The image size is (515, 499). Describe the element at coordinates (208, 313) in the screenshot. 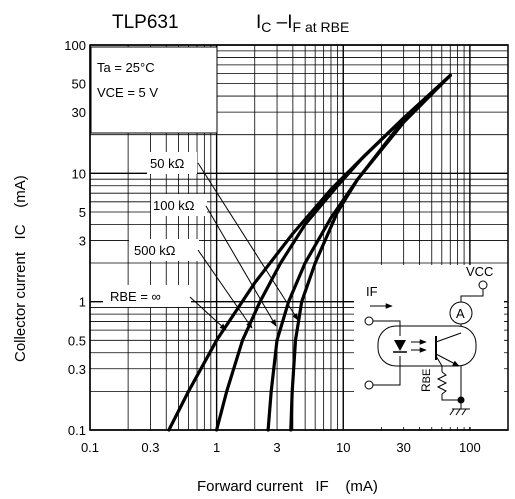

I see `arrow-rbe-inf` at that location.